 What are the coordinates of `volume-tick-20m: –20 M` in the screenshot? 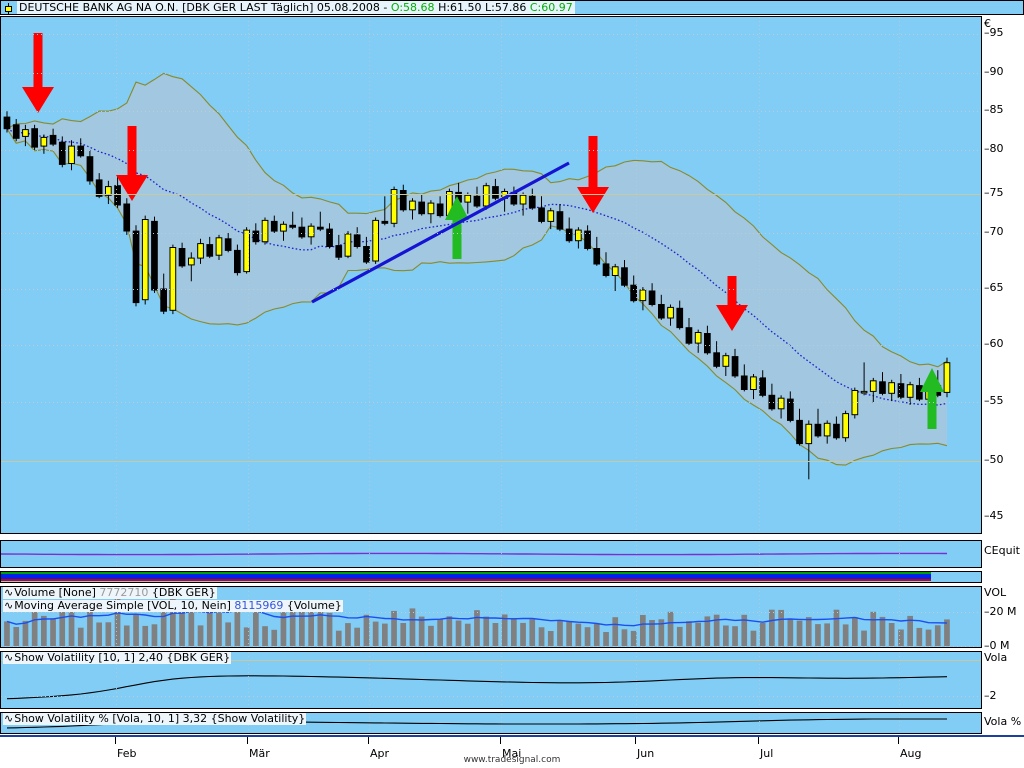 It's located at (1000, 611).